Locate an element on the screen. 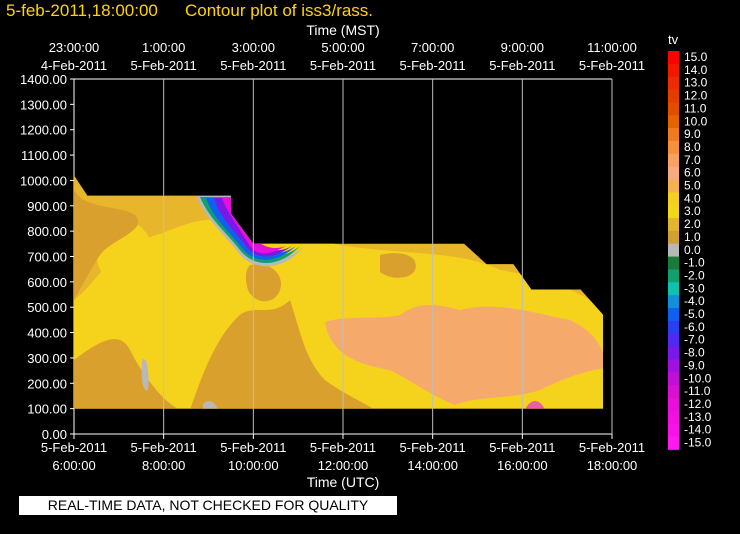  top-tick-label-time: 5:00:00 is located at coordinates (342, 47).